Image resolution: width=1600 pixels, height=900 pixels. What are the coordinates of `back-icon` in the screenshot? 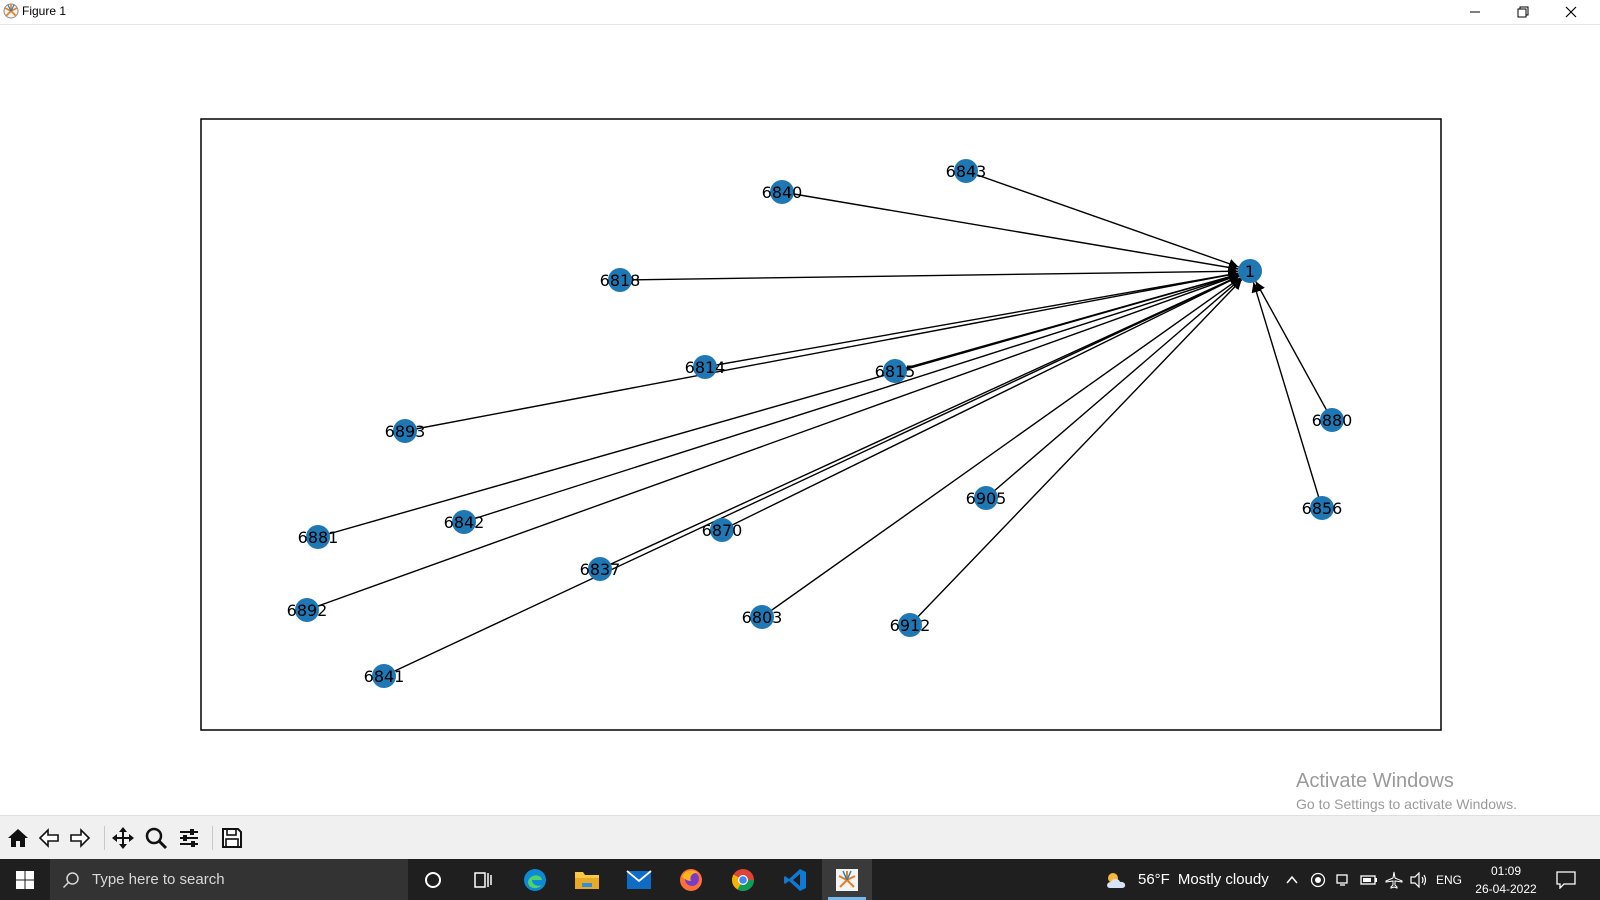 It's located at (48, 838).